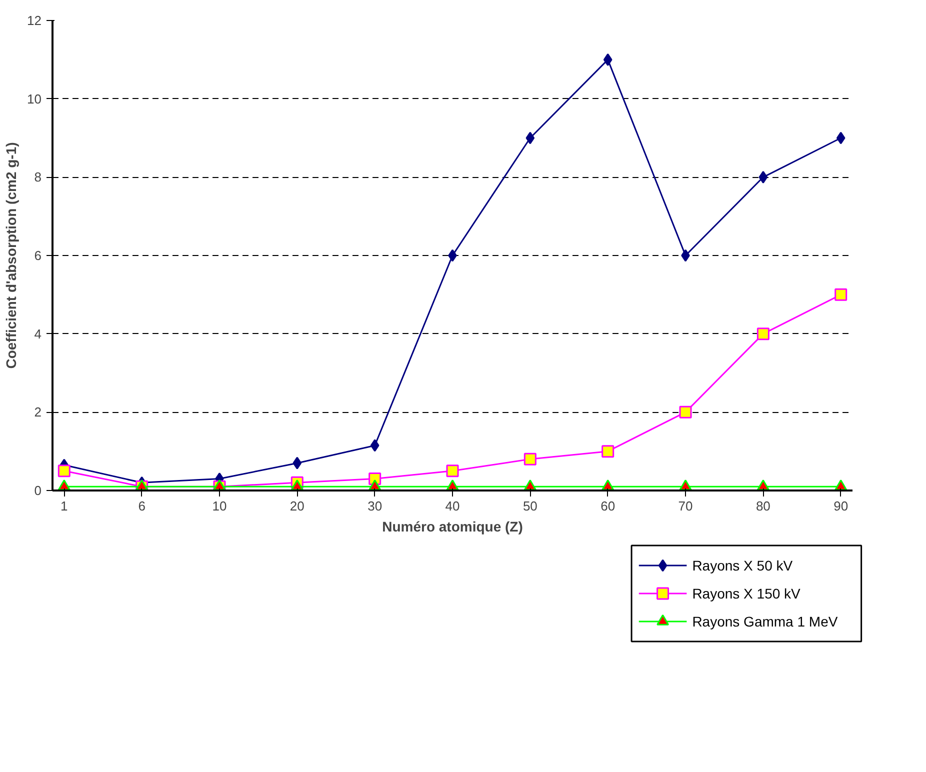 The height and width of the screenshot is (772, 926). I want to click on x-tick-label: 90, so click(841, 506).